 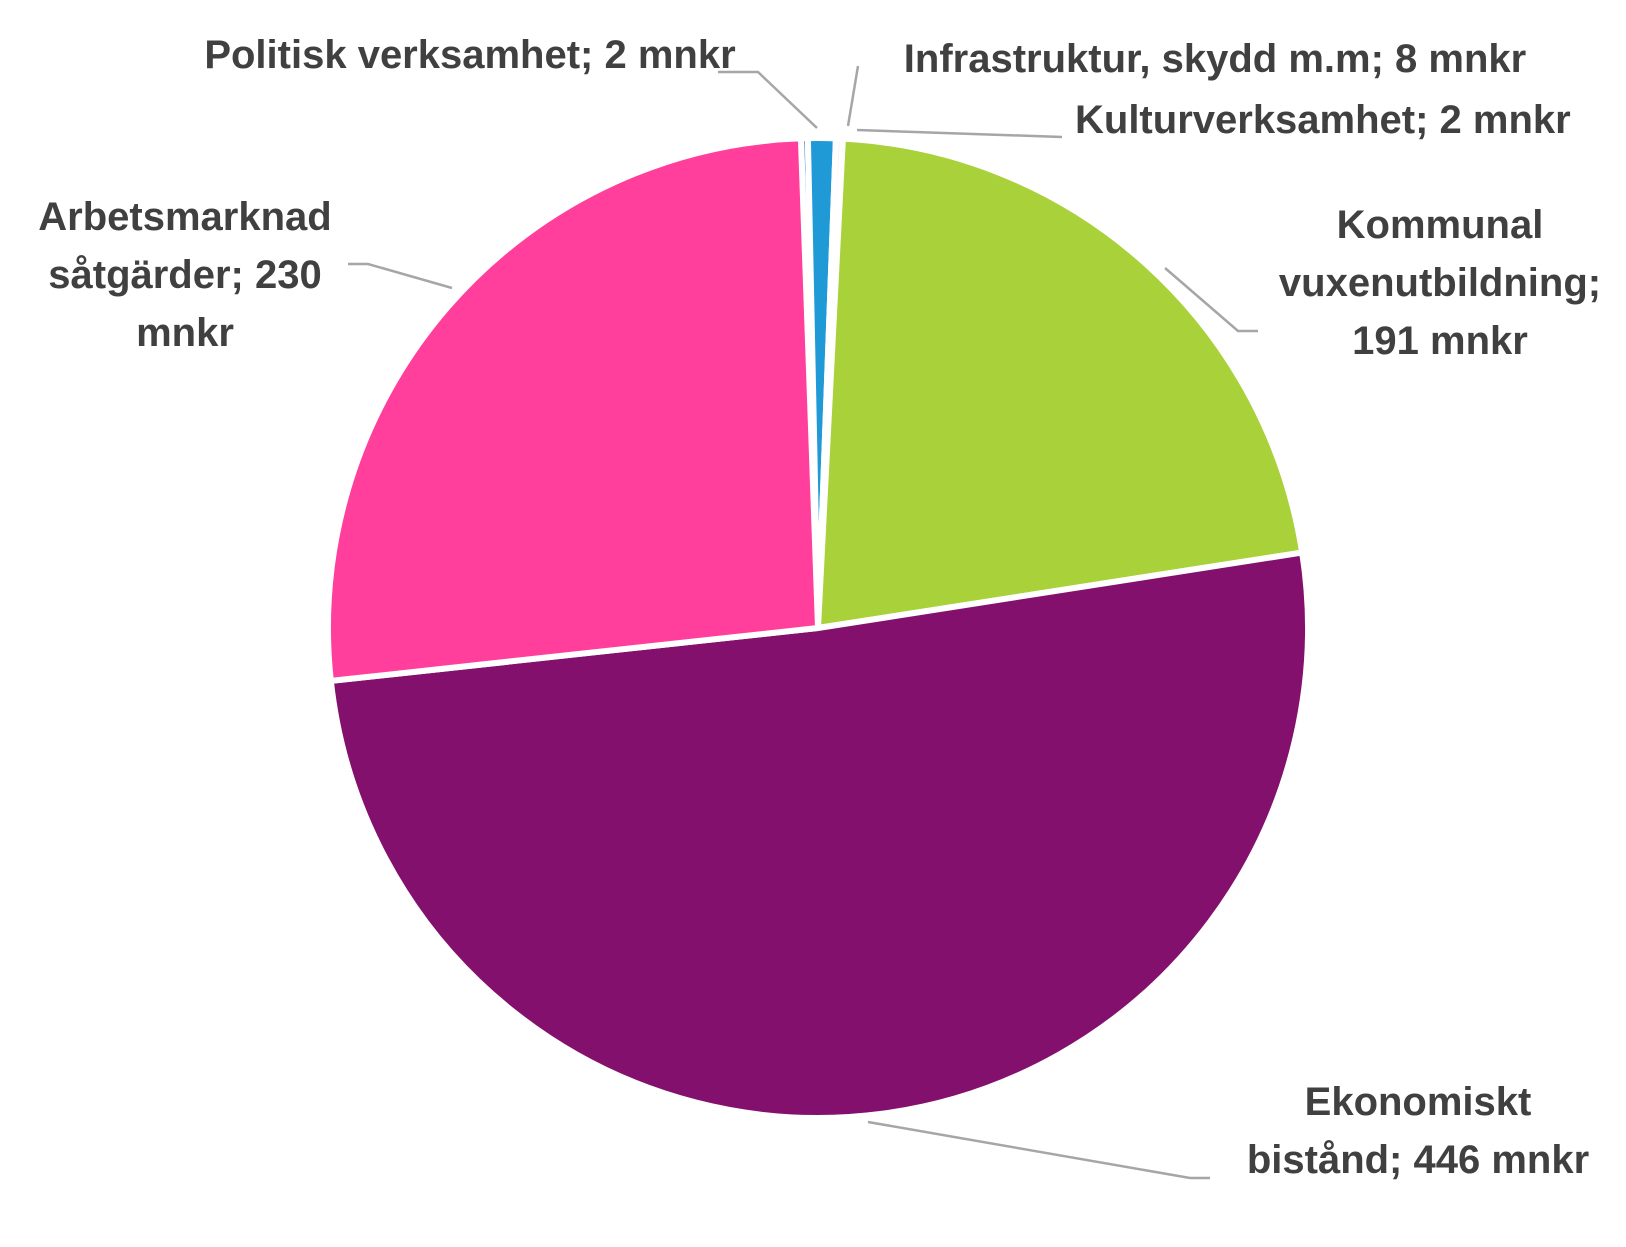 I want to click on slice-label: Arbetsmarknad såtgärder; 230 mnkr, so click(x=184, y=275).